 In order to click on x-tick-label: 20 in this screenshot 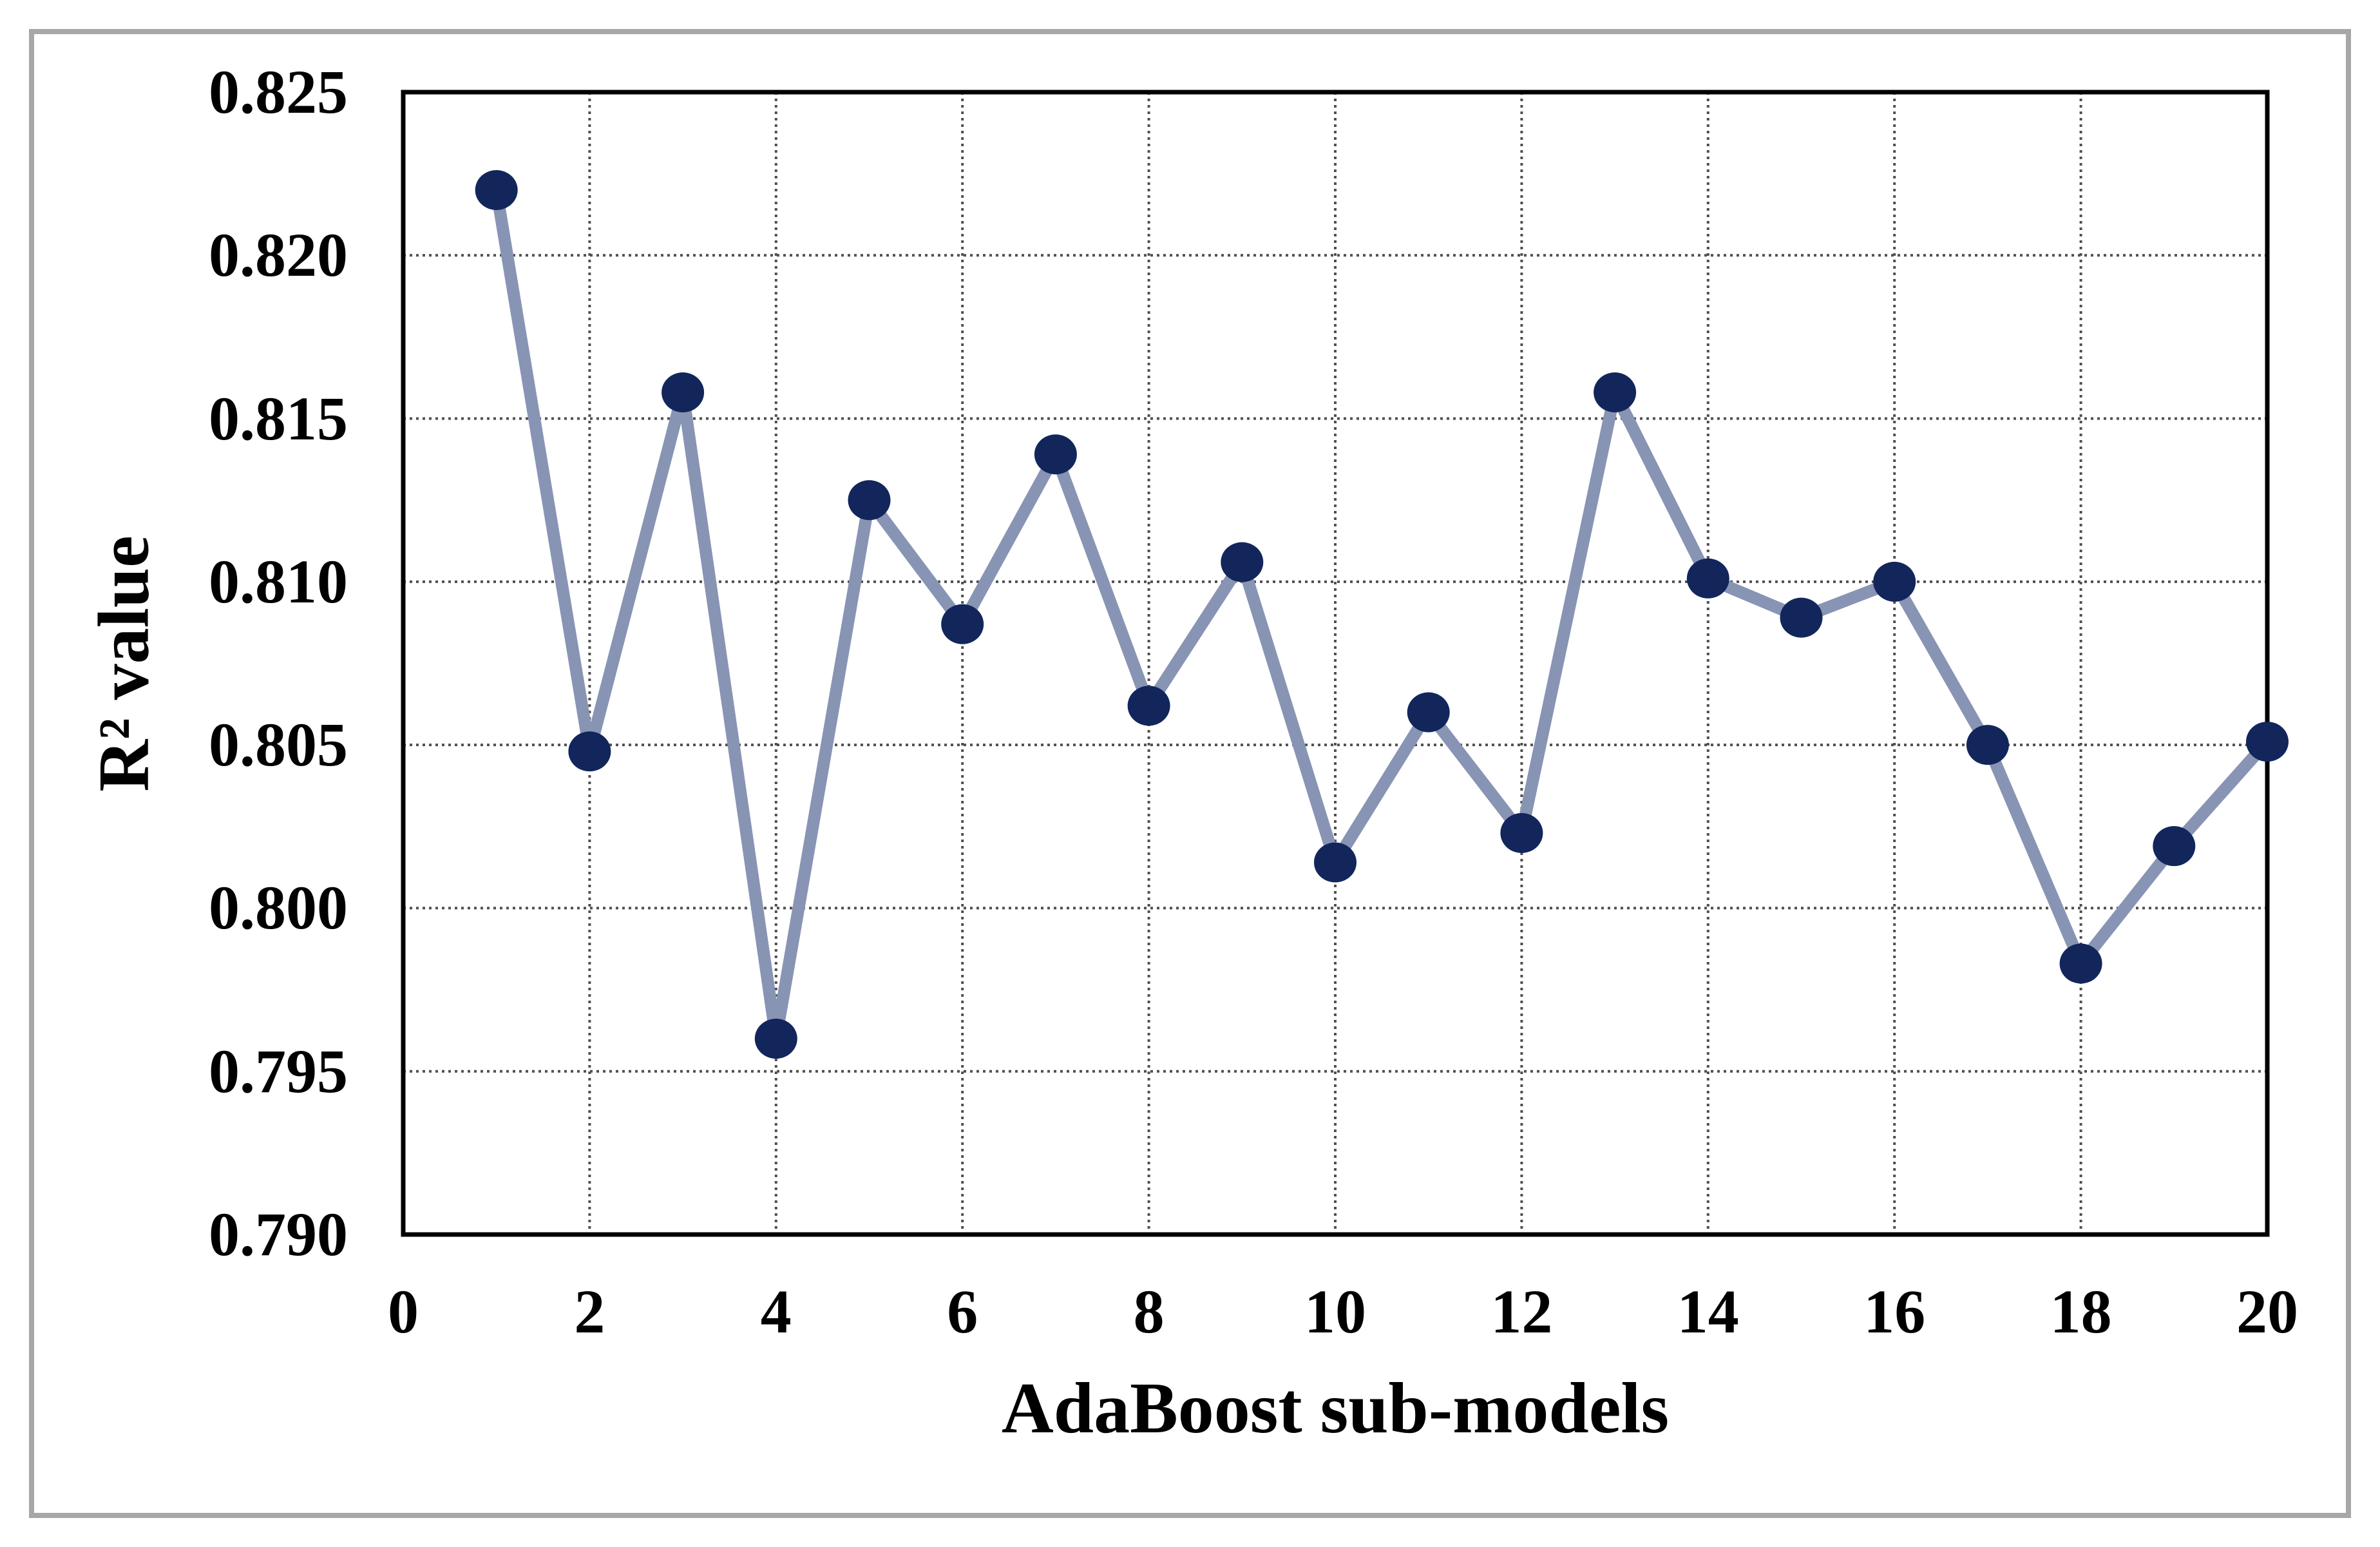, I will do `click(2267, 1311)`.